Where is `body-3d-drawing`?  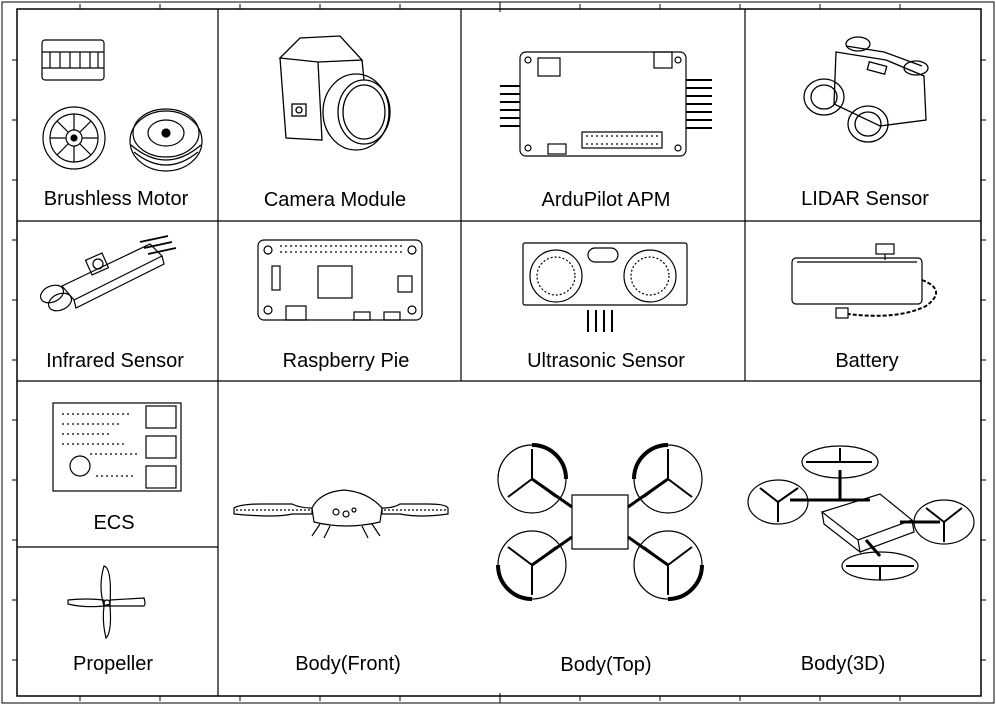 body-3d-drawing is located at coordinates (861, 513).